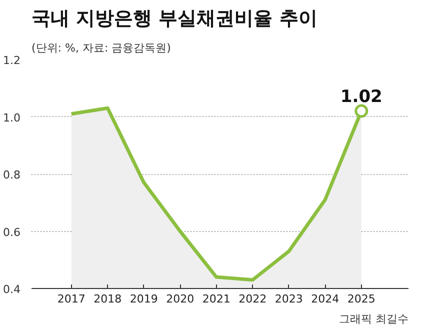 This screenshot has width=422, height=330. Describe the element at coordinates (12, 175) in the screenshot. I see `y-tick-label: 0.8` at that location.